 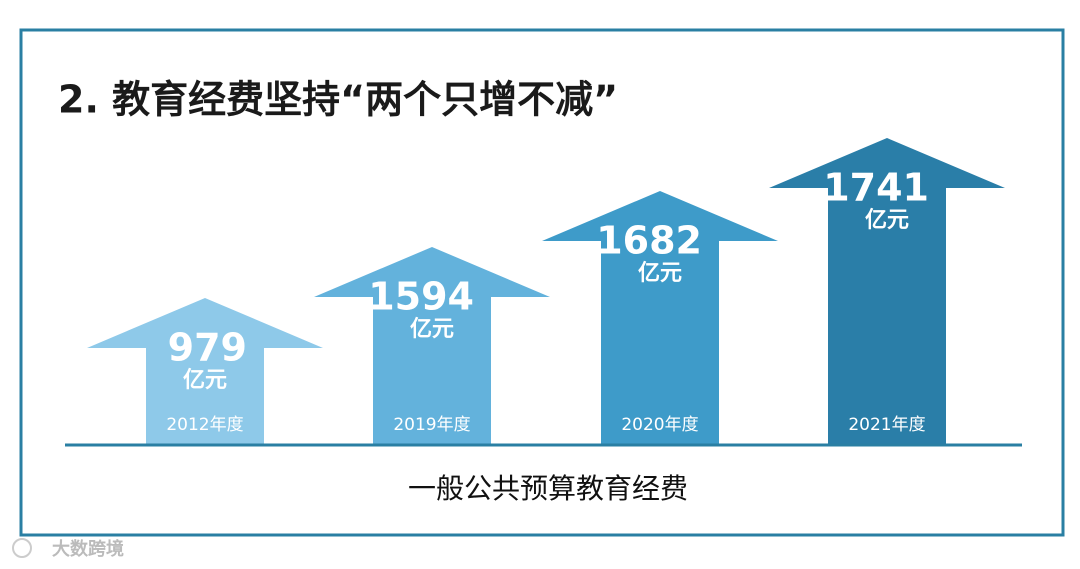 What do you see at coordinates (659, 425) in the screenshot?
I see `year-label: 2020年度` at bounding box center [659, 425].